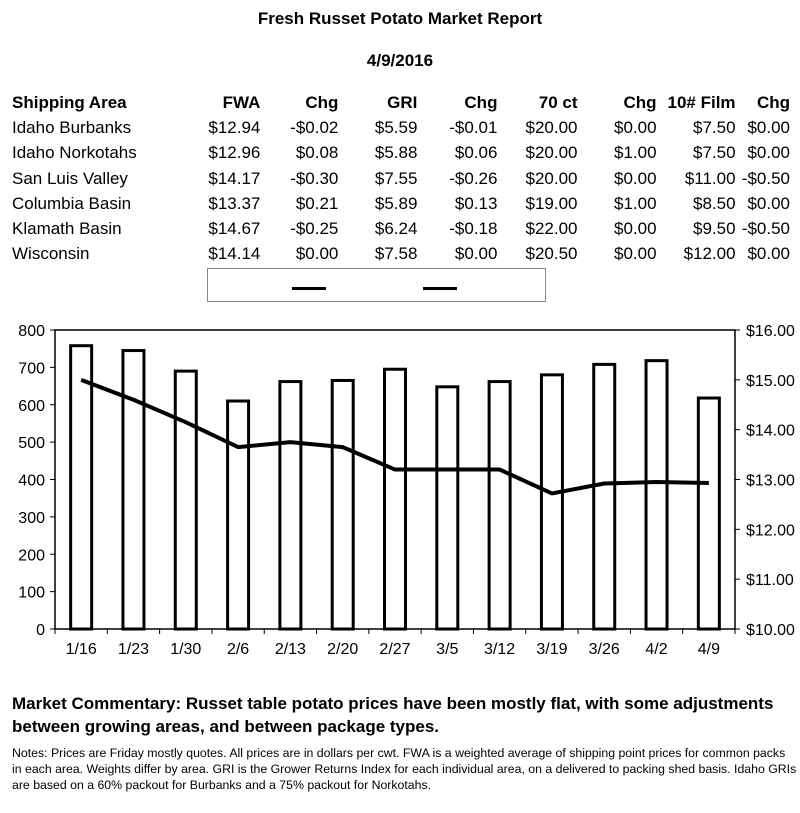 The height and width of the screenshot is (813, 800). Describe the element at coordinates (701, 102) in the screenshot. I see `col-header-10film: 10# Film` at that location.